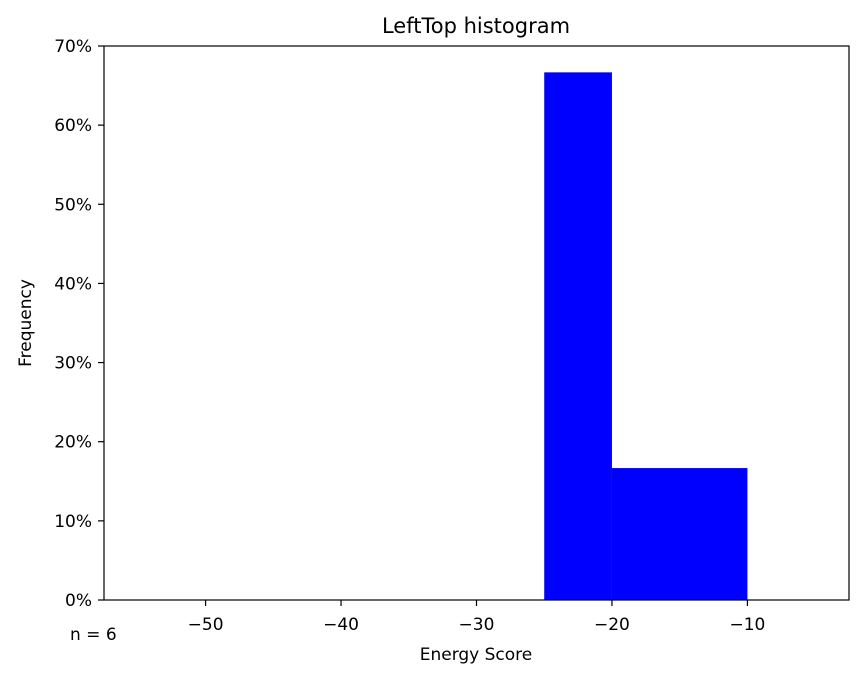  Describe the element at coordinates (73, 47) in the screenshot. I see `y-tick-label: 70%` at that location.